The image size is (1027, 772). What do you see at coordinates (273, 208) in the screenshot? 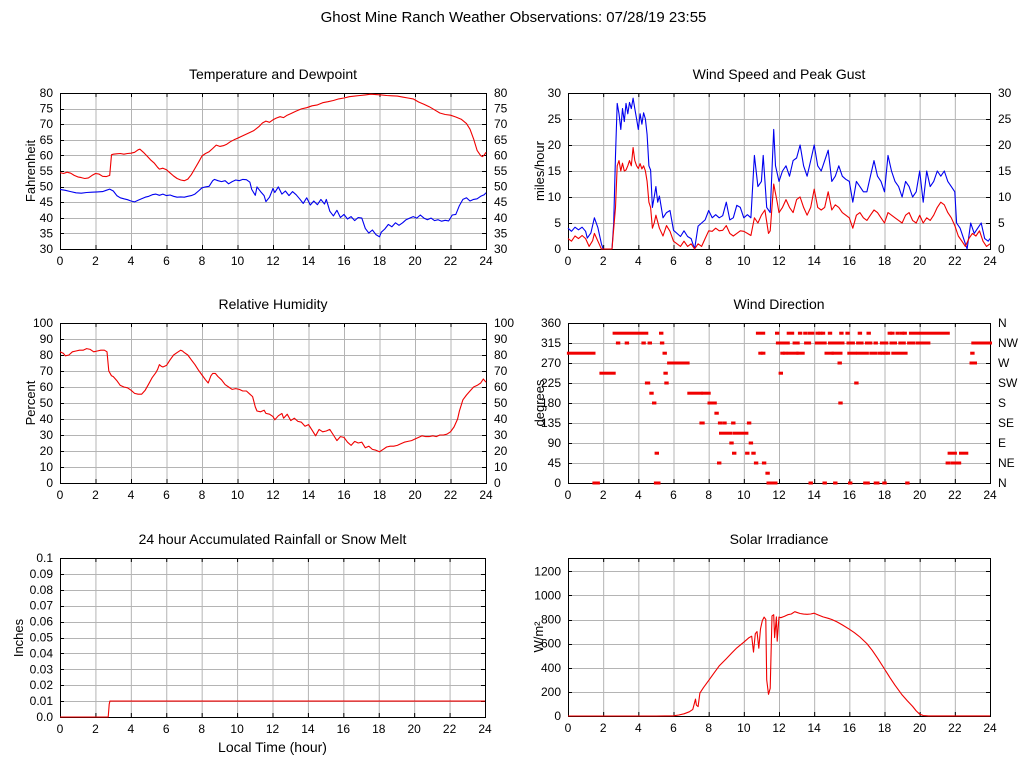
I see `series-dewpoint` at bounding box center [273, 208].